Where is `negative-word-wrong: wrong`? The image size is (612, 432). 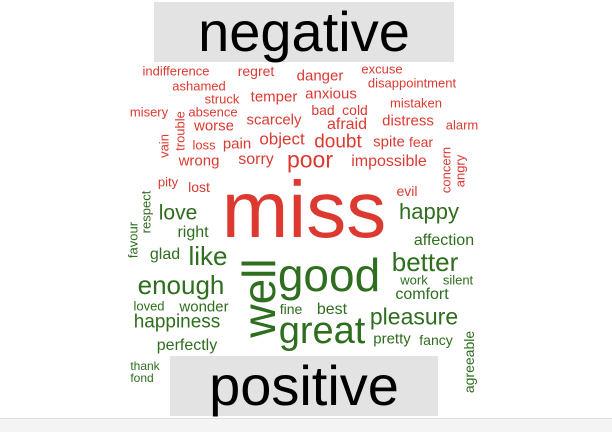 negative-word-wrong: wrong is located at coordinates (199, 161).